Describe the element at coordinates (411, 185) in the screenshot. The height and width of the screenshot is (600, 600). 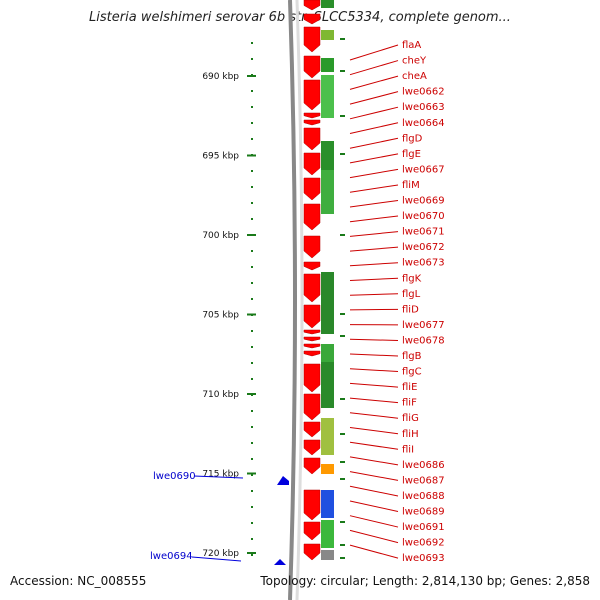
I see `gene-label: fliM` at that location.